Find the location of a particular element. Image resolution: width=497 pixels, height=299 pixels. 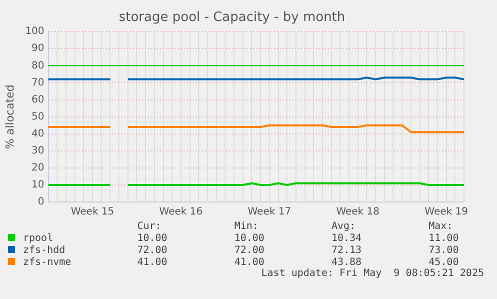

text: 45.00 is located at coordinates (444, 262).